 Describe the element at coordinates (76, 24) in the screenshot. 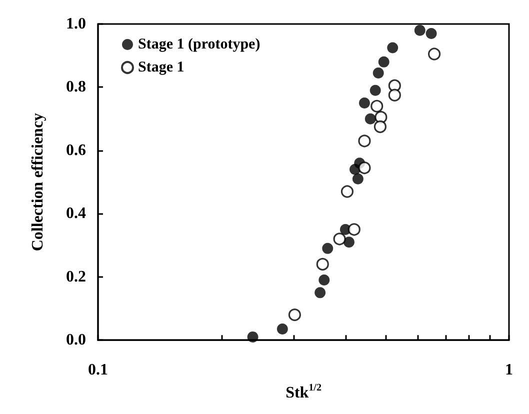

I see `y-tick-label: 1.0` at that location.